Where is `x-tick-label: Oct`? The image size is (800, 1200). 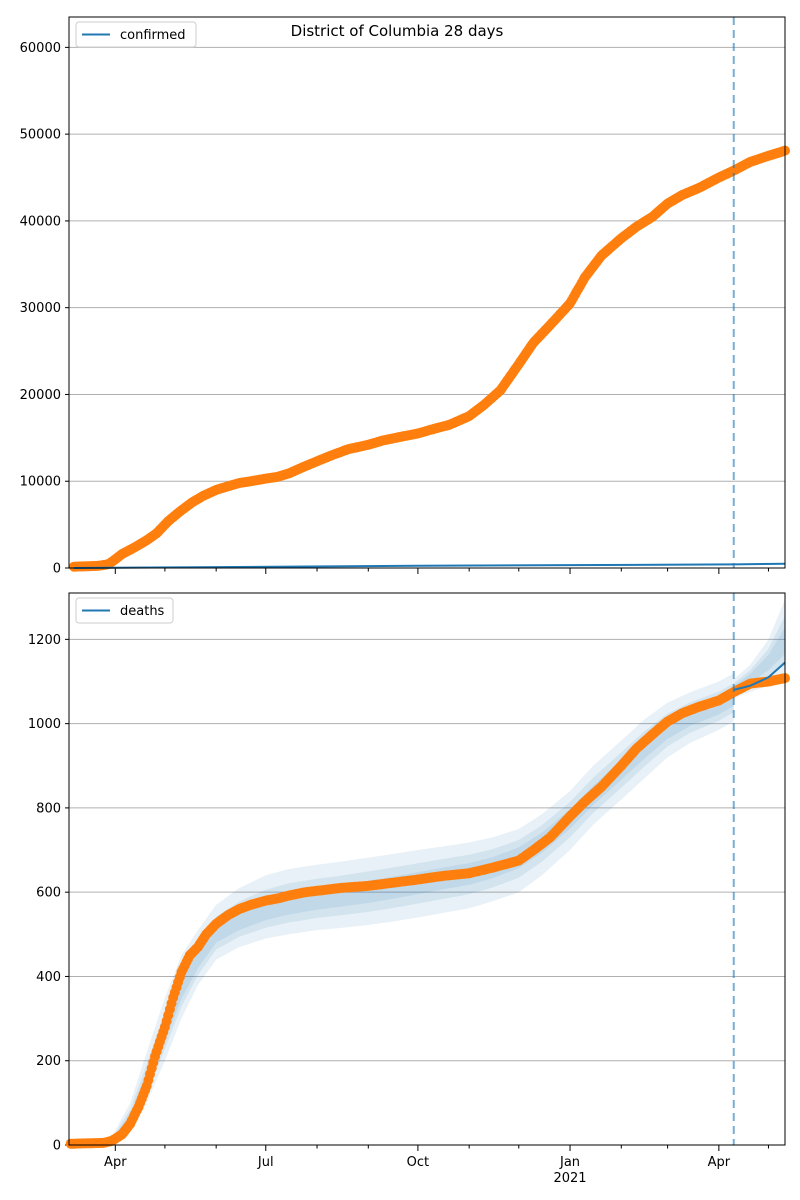 x-tick-label: Oct is located at coordinates (418, 1162).